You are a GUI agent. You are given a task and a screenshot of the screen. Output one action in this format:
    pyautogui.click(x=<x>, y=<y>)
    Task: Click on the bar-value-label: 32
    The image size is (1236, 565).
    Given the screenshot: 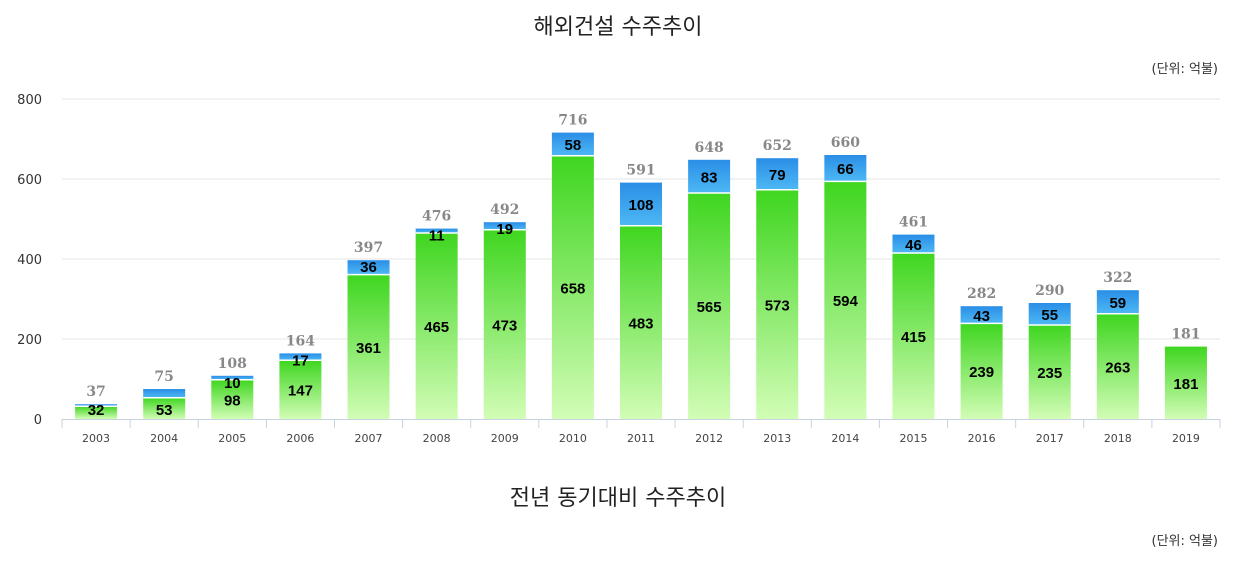 What is the action you would take?
    pyautogui.click(x=96, y=410)
    